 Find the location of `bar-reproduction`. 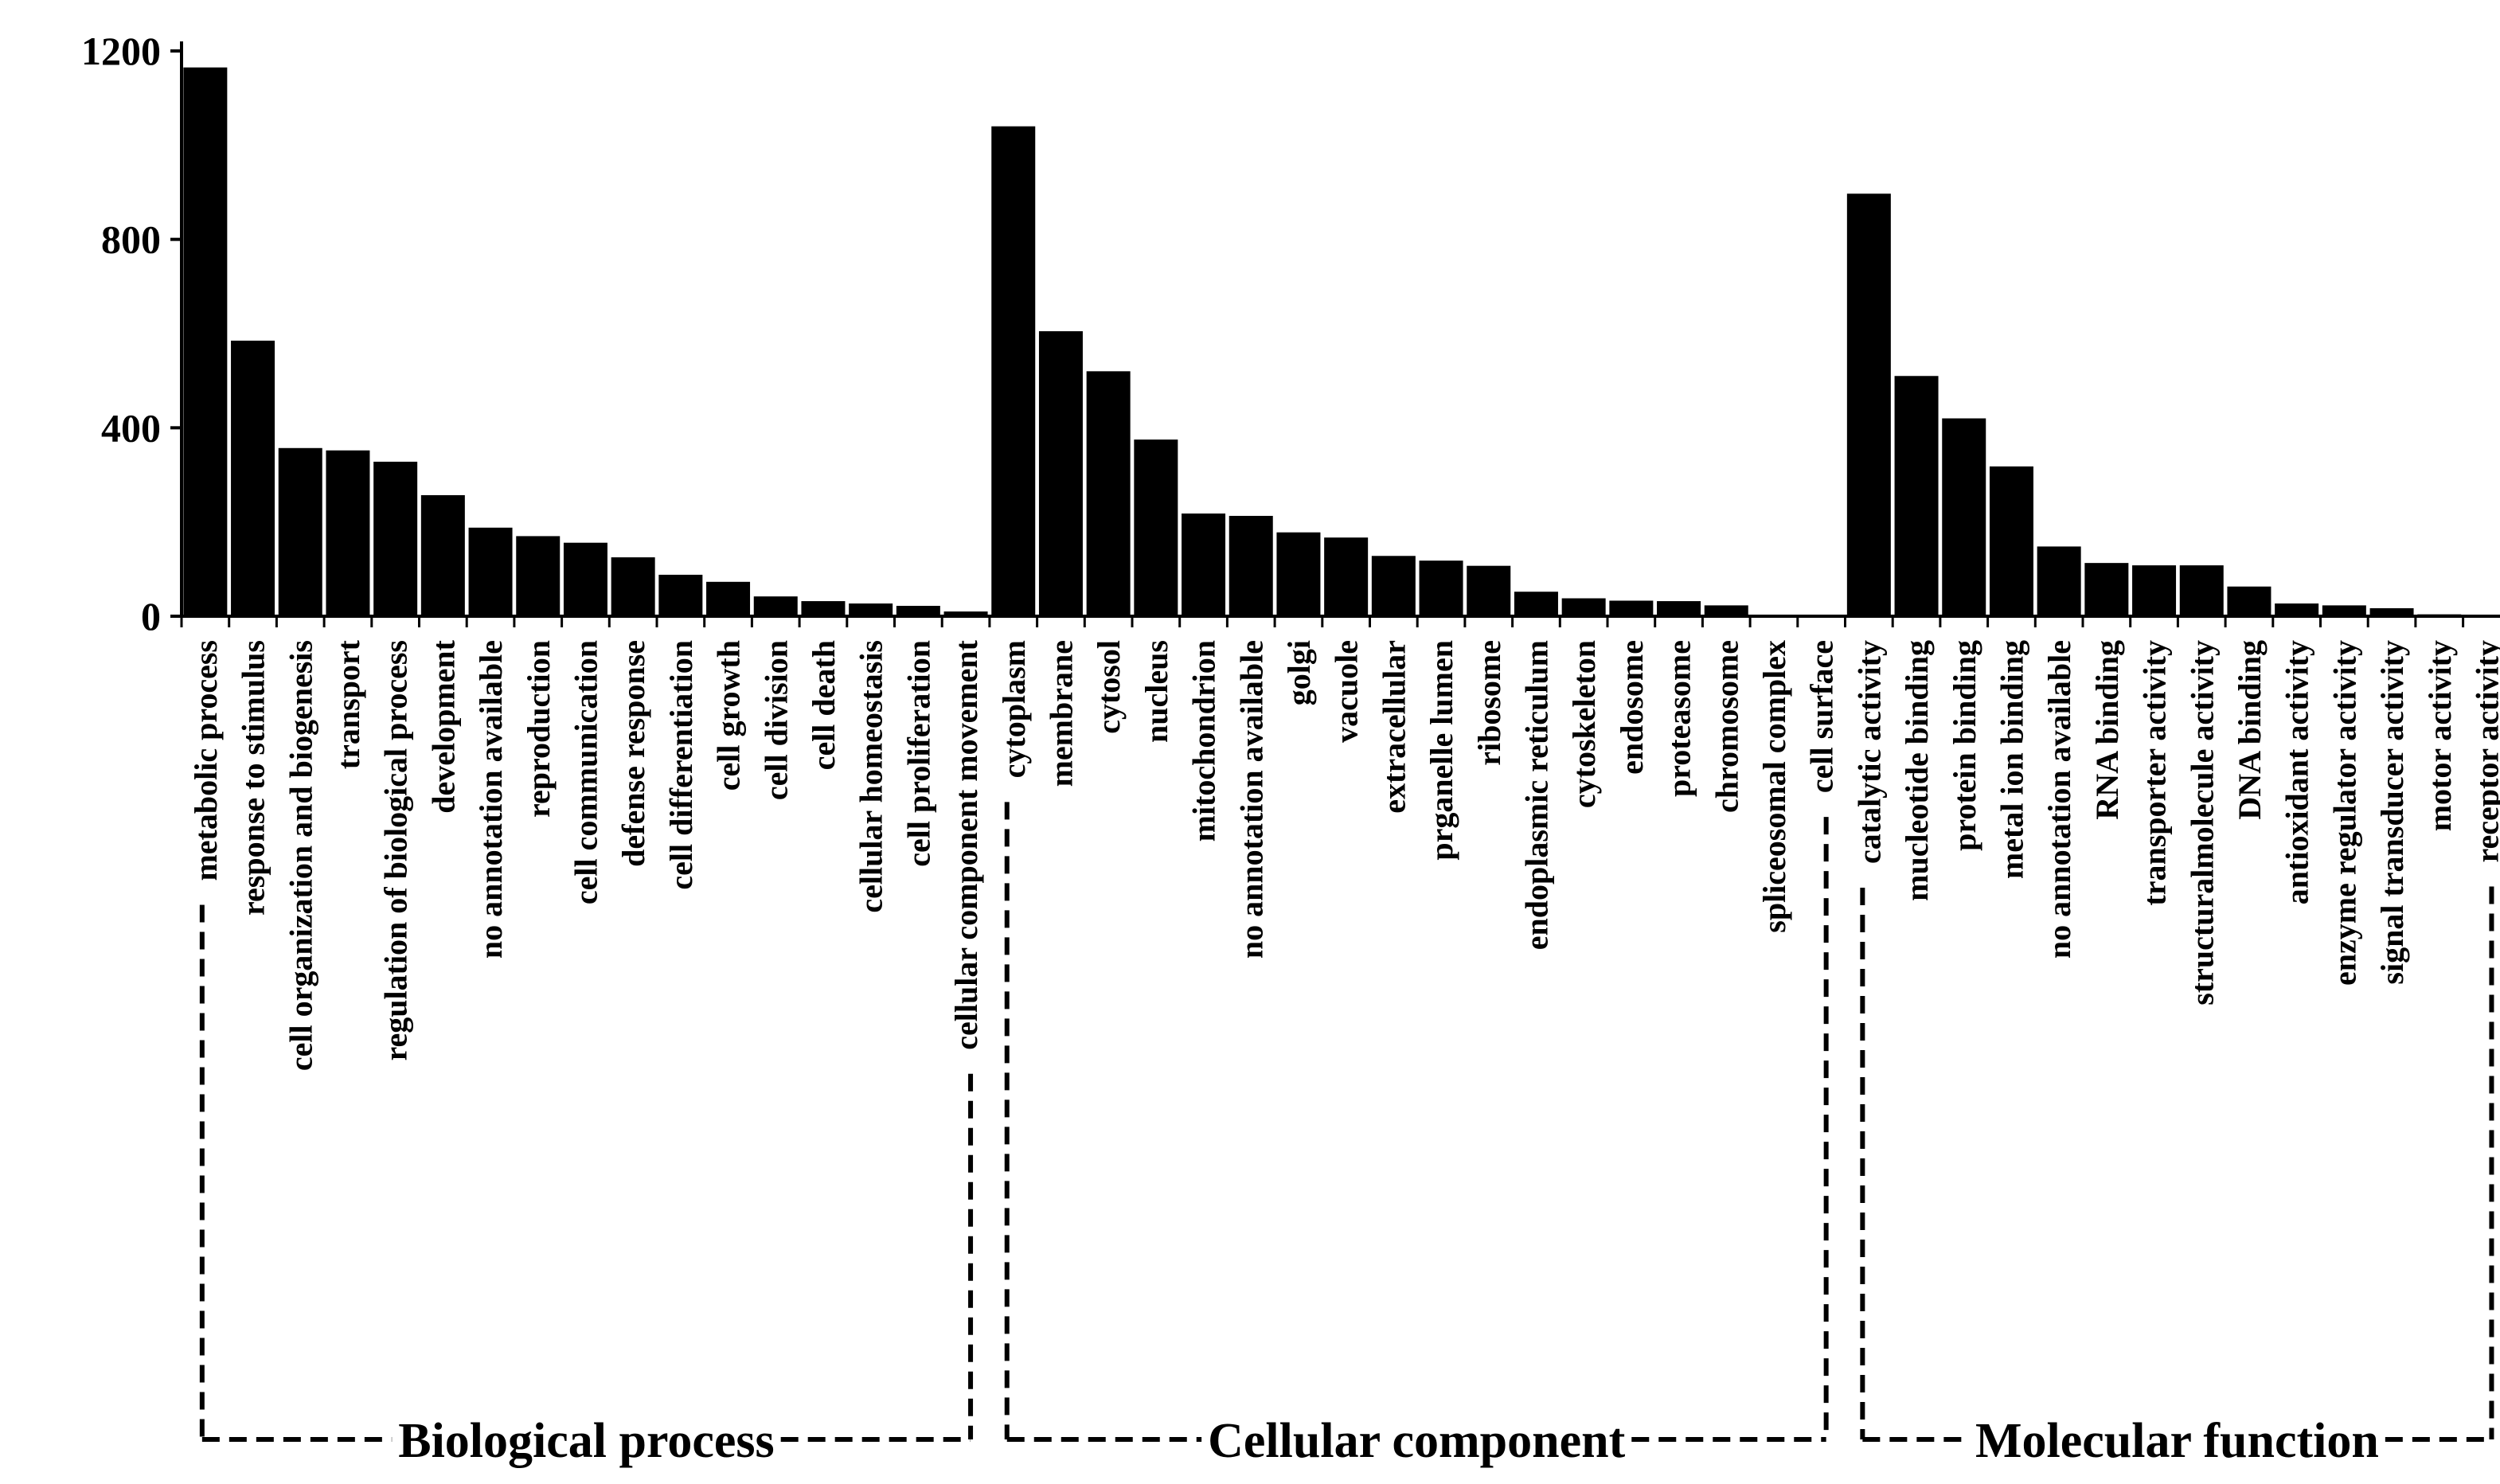

bar-reproduction is located at coordinates (538, 576).